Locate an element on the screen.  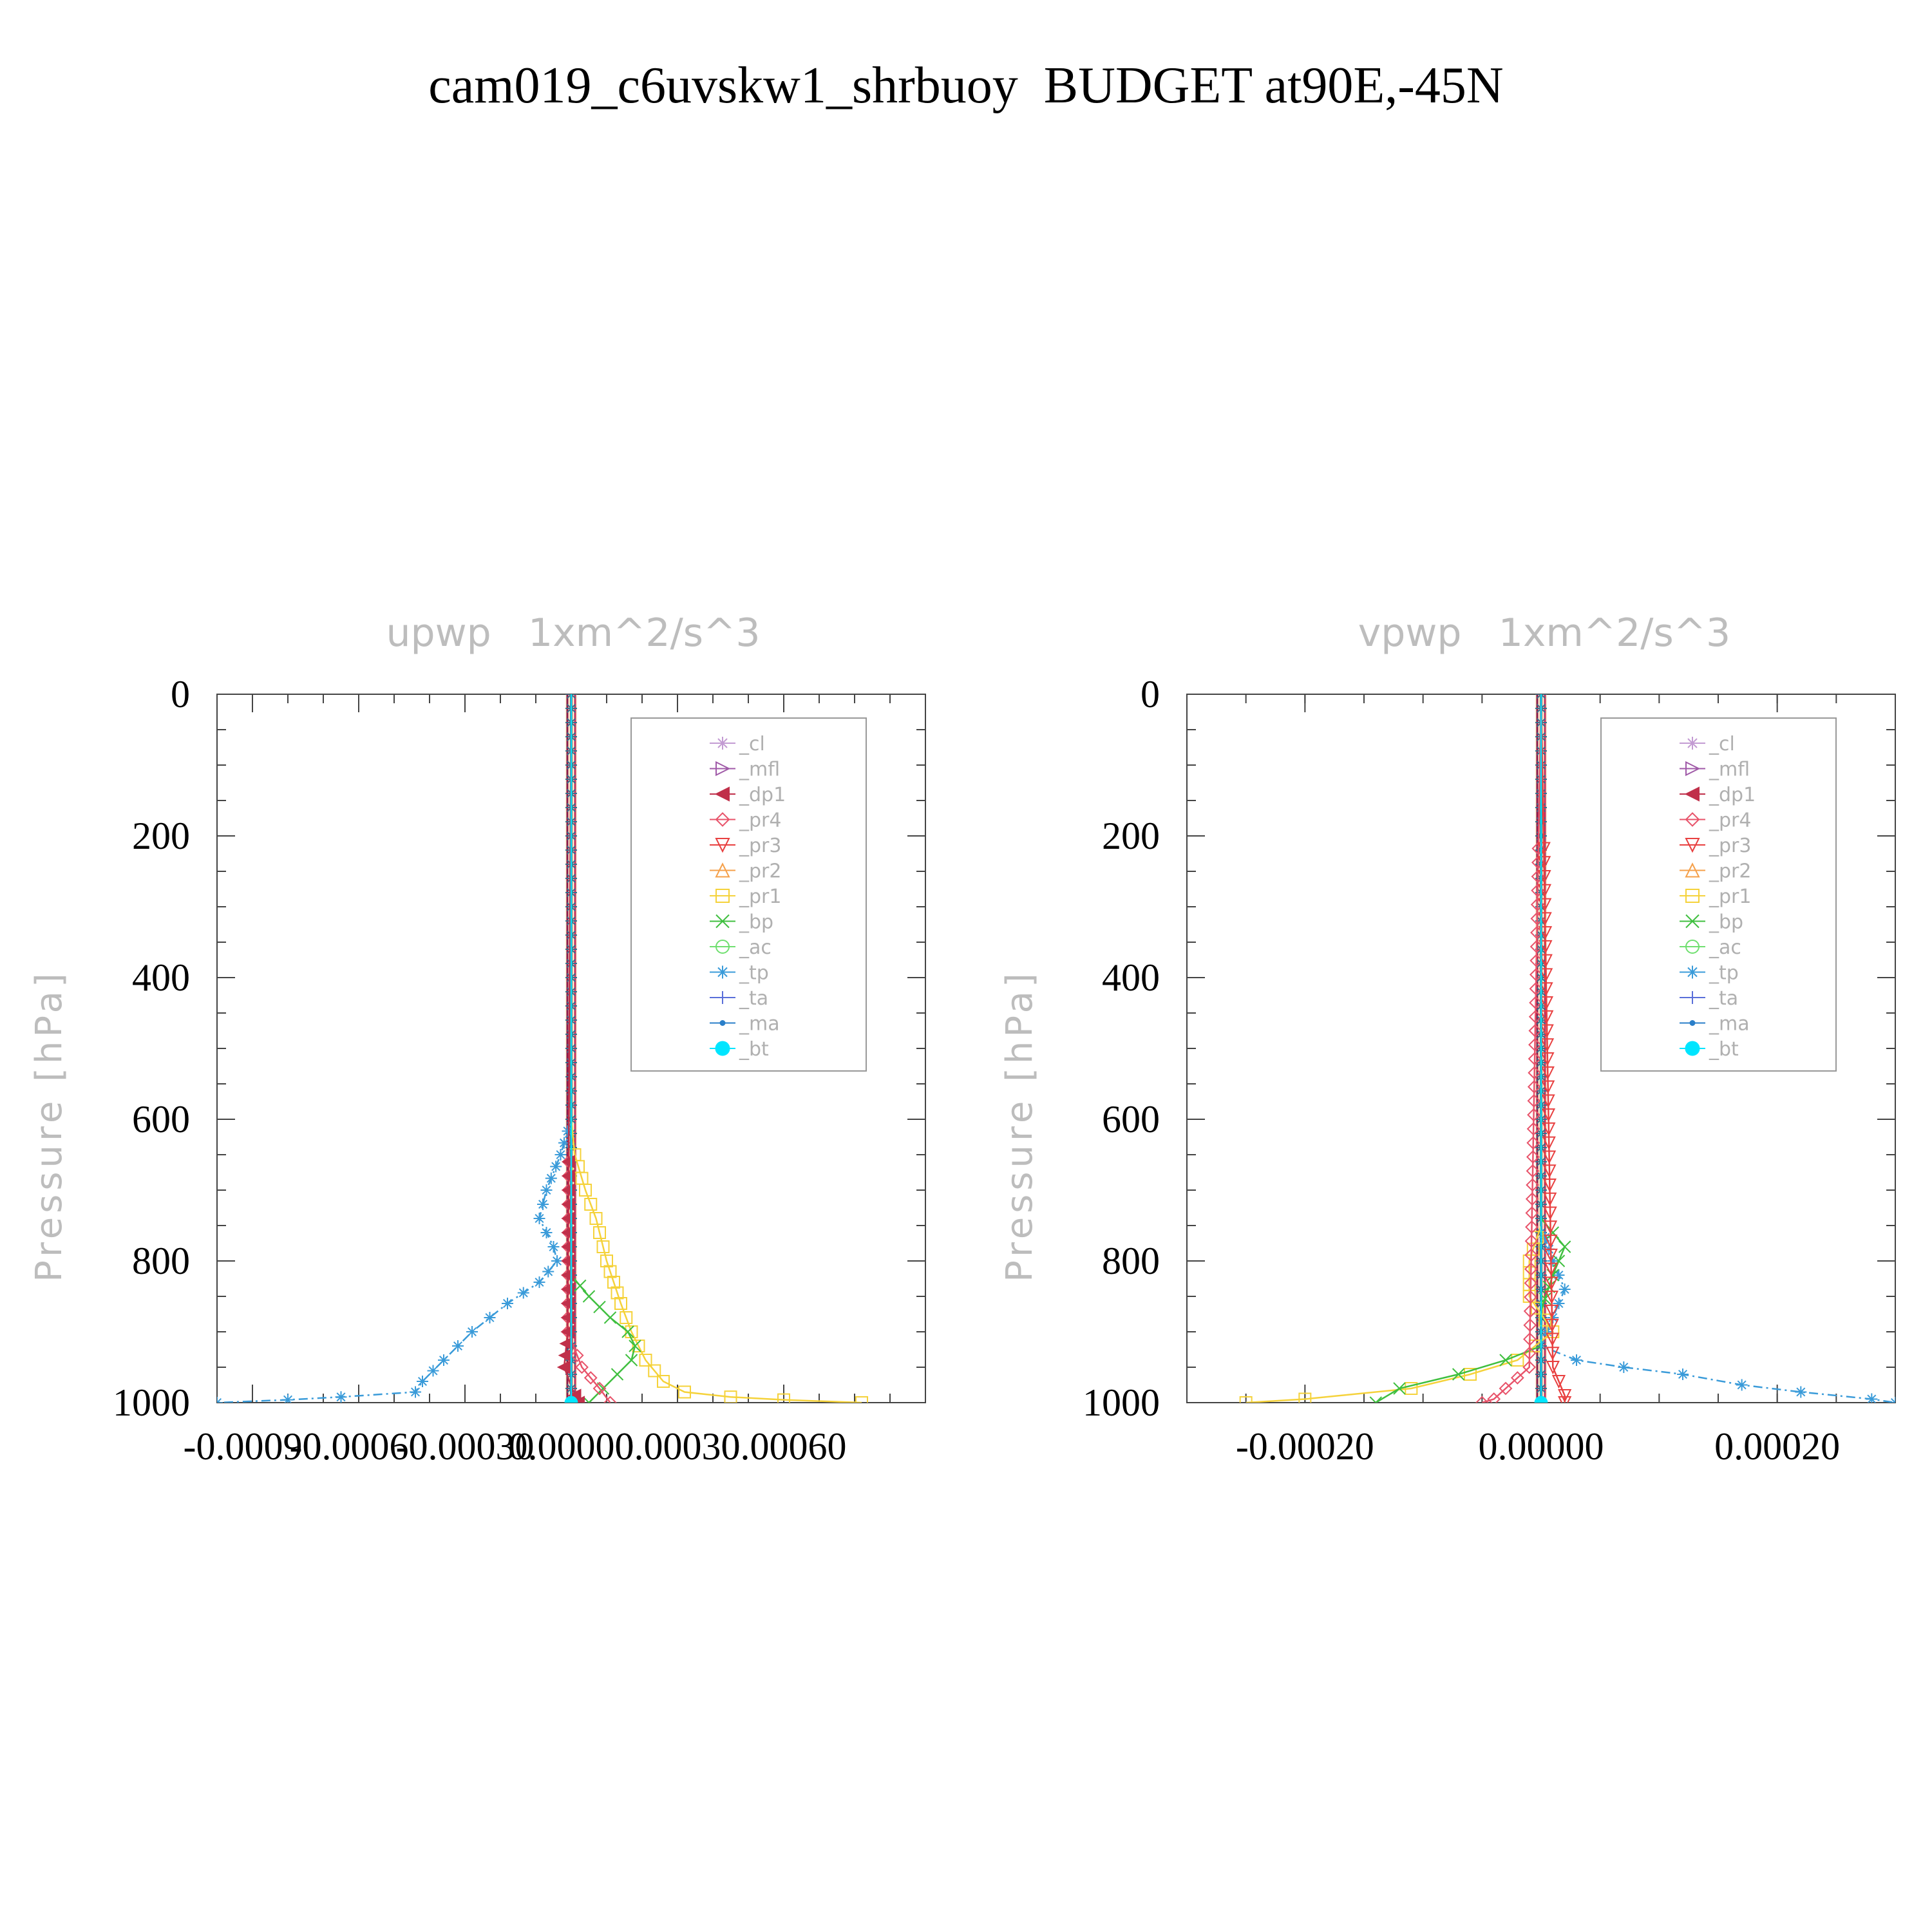
series-line-pr1 is located at coordinates (1399, 1048).